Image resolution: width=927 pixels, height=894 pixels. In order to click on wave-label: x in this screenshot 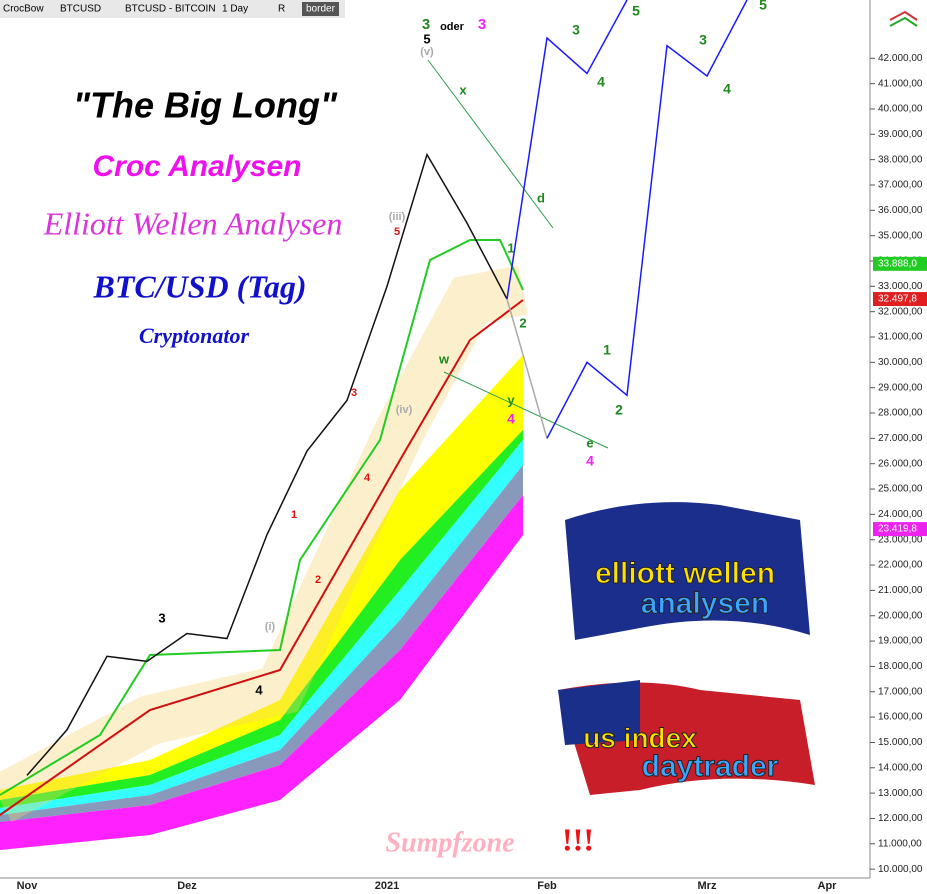, I will do `click(463, 89)`.